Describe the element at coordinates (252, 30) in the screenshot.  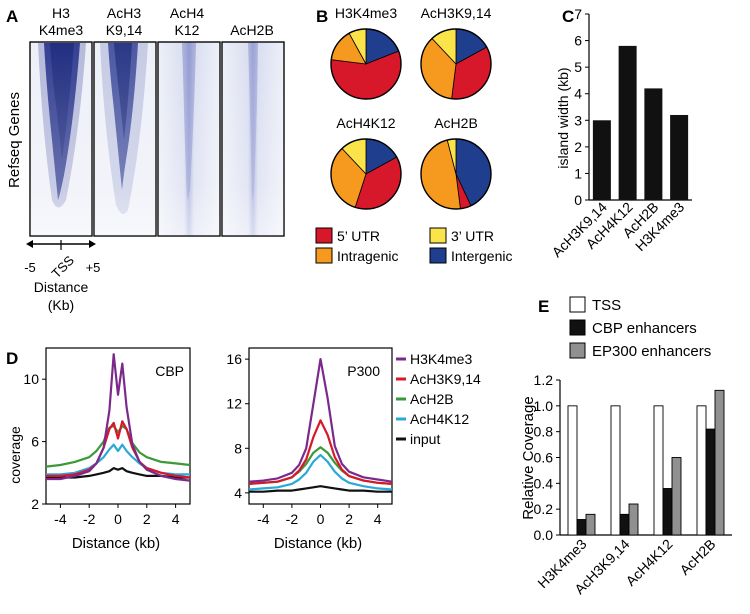
I see `heatmap-4-title-line2: AcH2B` at that location.